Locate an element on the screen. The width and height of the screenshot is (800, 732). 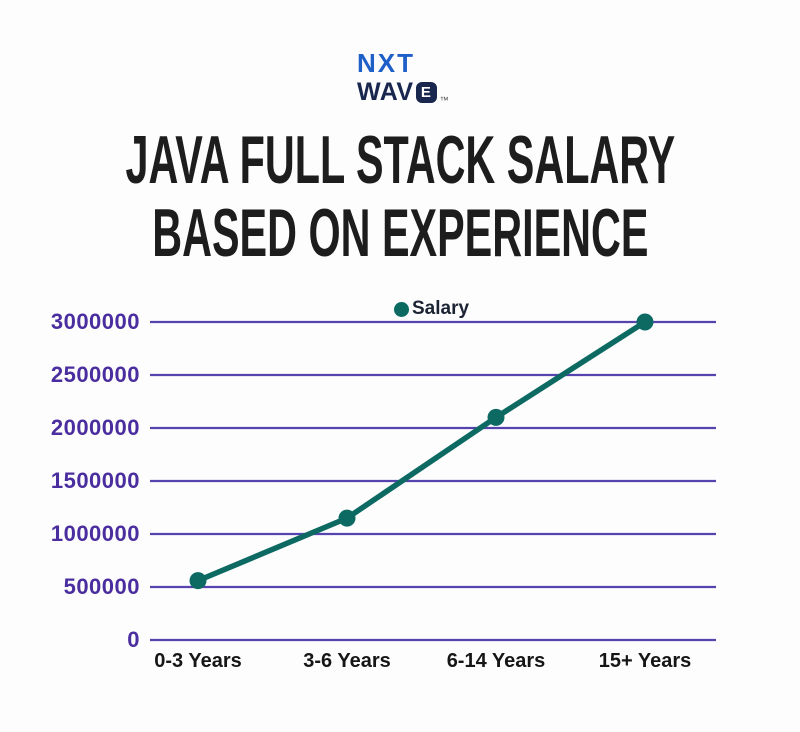
logo-text-nxt: NXT is located at coordinates (386, 63).